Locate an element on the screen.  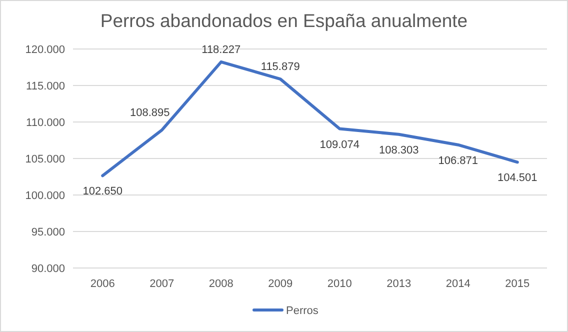
legend-label: Perros is located at coordinates (302, 311).